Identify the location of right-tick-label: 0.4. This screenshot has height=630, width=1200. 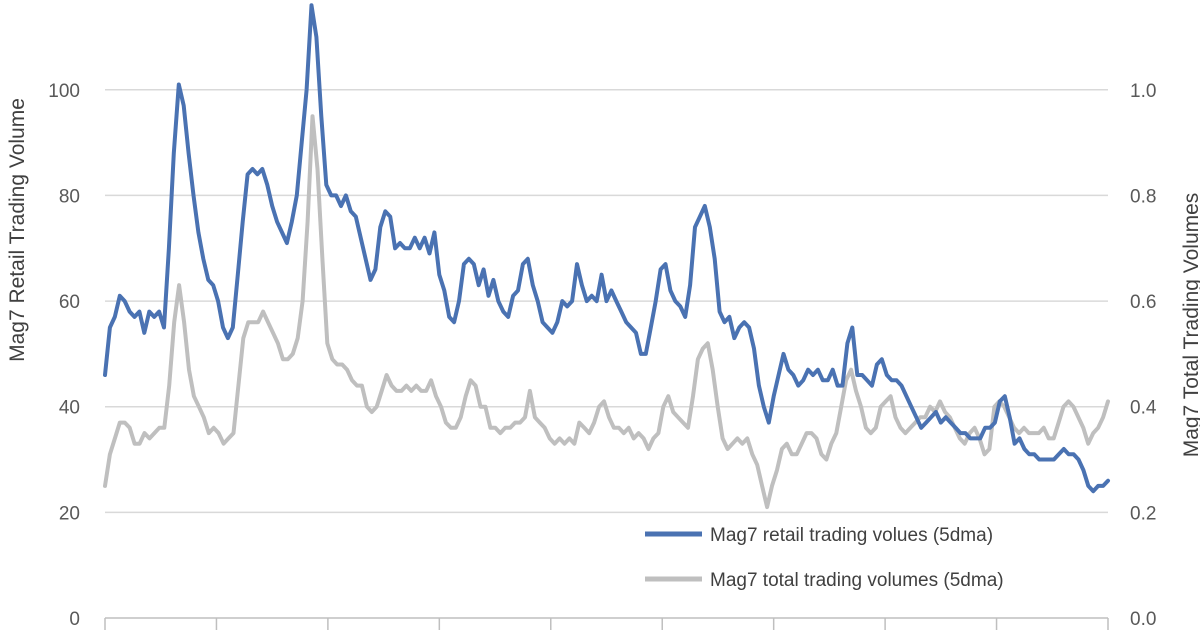
(1143, 408).